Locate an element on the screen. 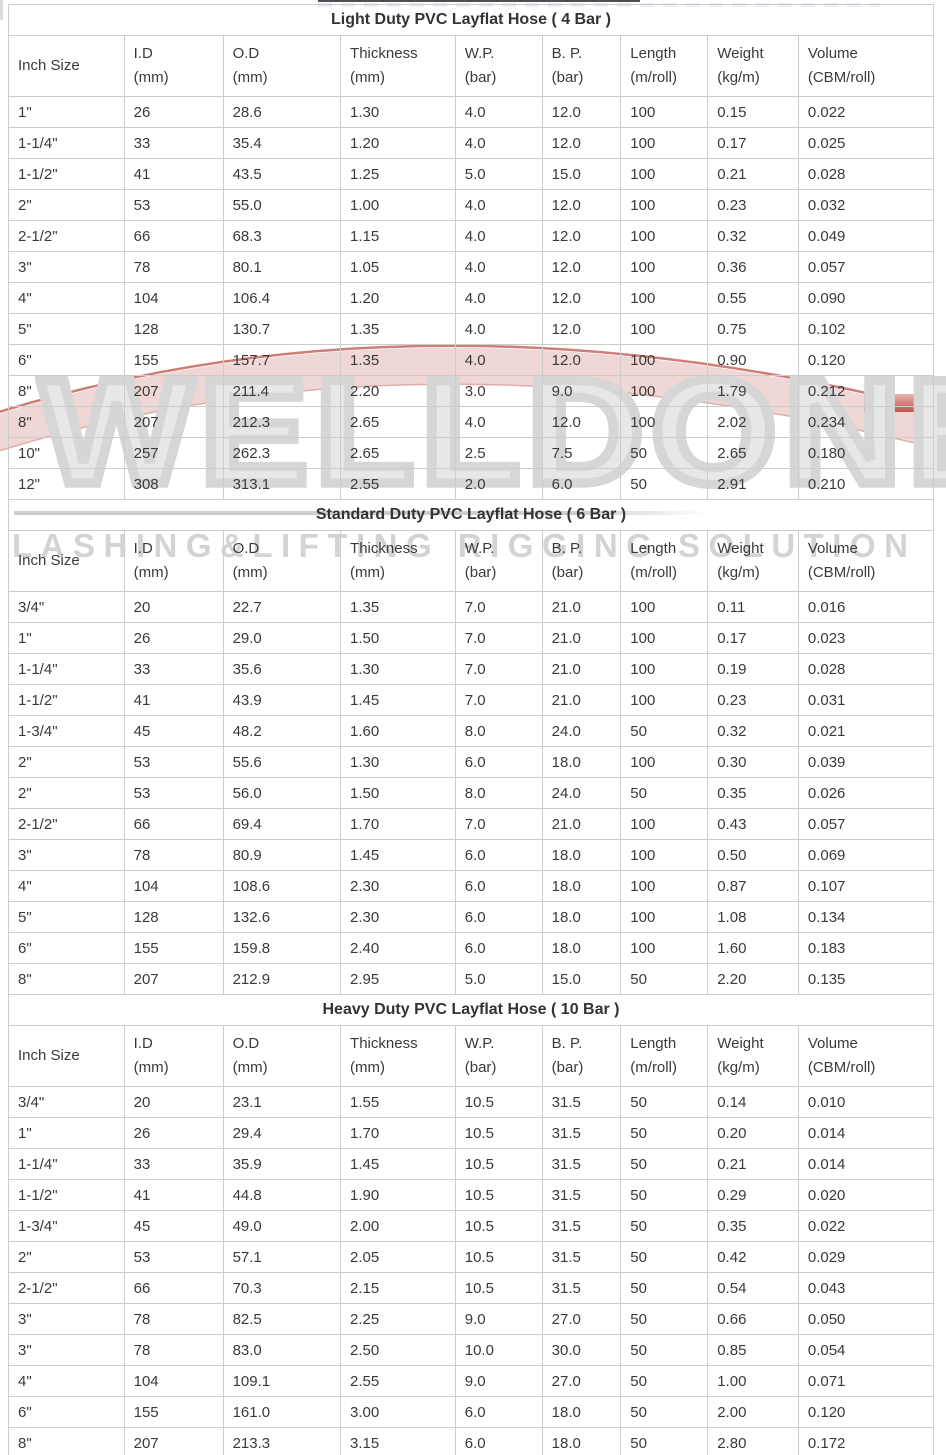 This screenshot has height=1455, width=946. column-header: Inch Size is located at coordinates (66, 561).